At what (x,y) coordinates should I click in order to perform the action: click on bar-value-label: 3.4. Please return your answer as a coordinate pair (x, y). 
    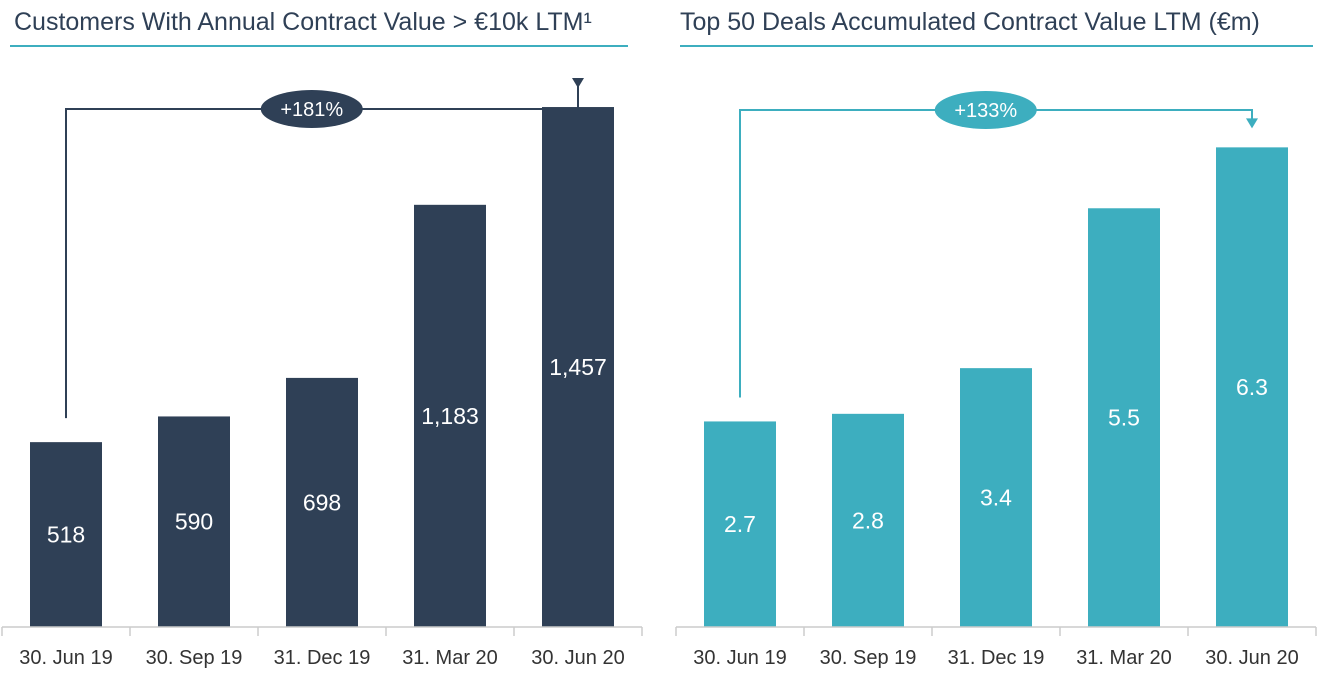
    Looking at the image, I should click on (996, 498).